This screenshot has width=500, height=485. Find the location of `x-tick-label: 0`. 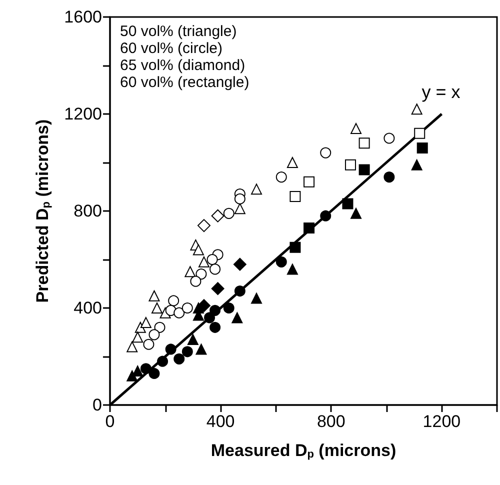

x-tick-label: 0 is located at coordinates (110, 421).